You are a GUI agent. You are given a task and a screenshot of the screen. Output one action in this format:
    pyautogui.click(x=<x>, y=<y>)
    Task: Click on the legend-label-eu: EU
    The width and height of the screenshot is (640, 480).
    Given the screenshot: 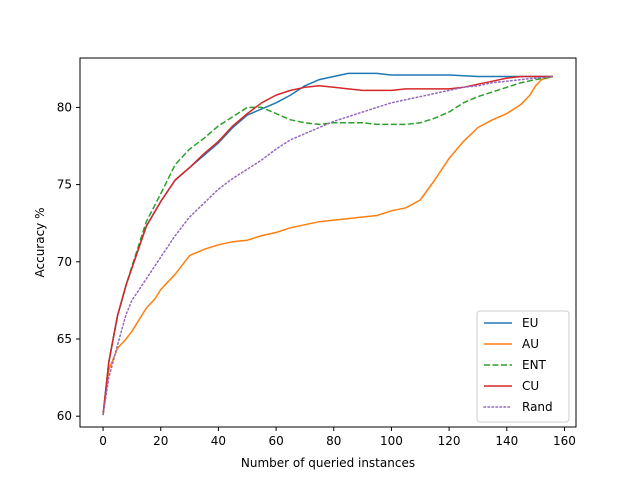 What is the action you would take?
    pyautogui.click(x=530, y=323)
    